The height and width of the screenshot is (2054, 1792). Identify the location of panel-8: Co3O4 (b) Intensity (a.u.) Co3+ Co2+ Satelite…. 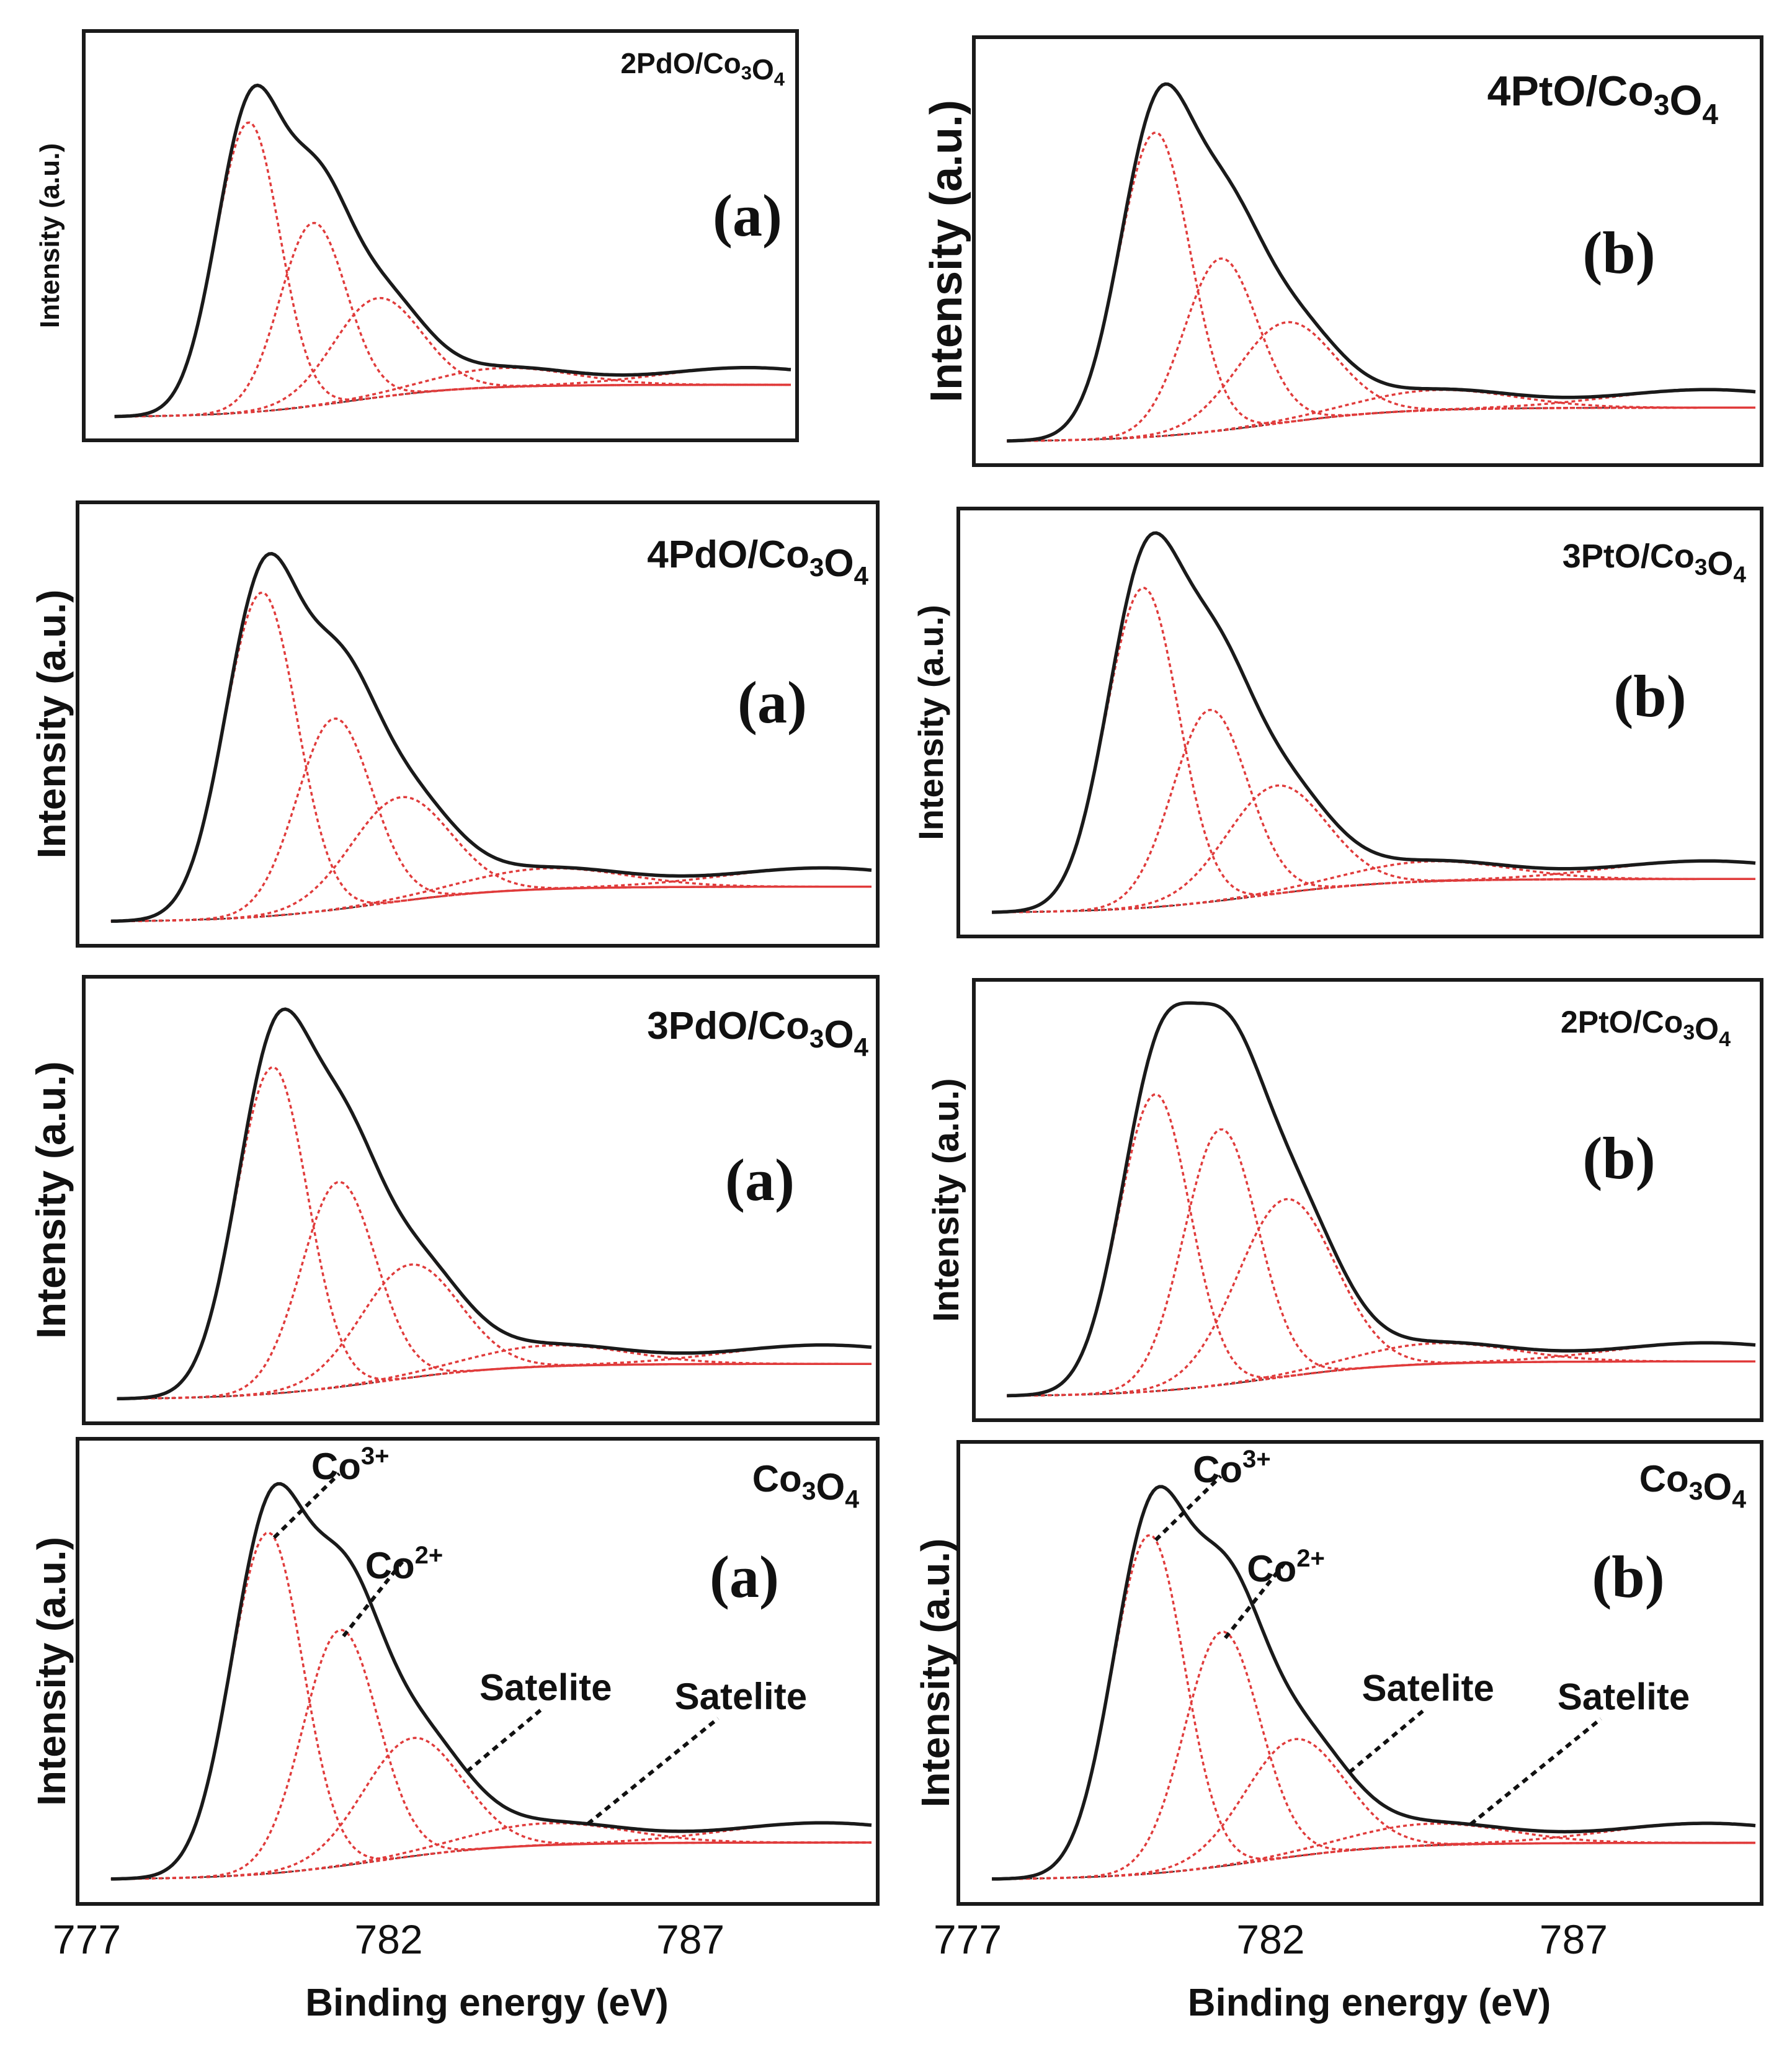
(1338, 1732).